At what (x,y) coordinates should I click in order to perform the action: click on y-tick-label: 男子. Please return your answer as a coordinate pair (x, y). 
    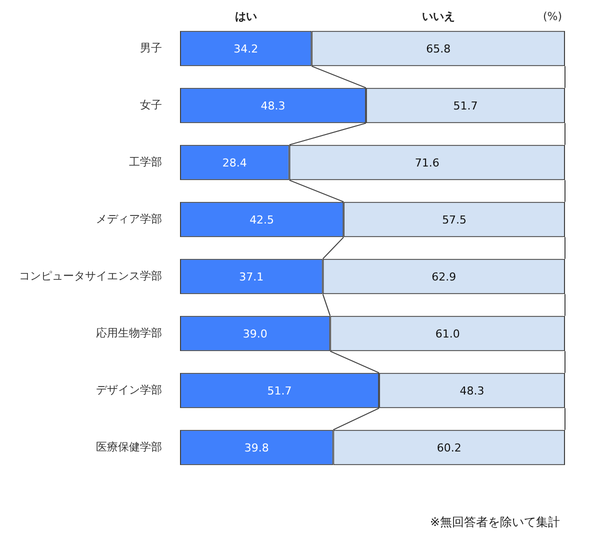
    Looking at the image, I should click on (151, 47).